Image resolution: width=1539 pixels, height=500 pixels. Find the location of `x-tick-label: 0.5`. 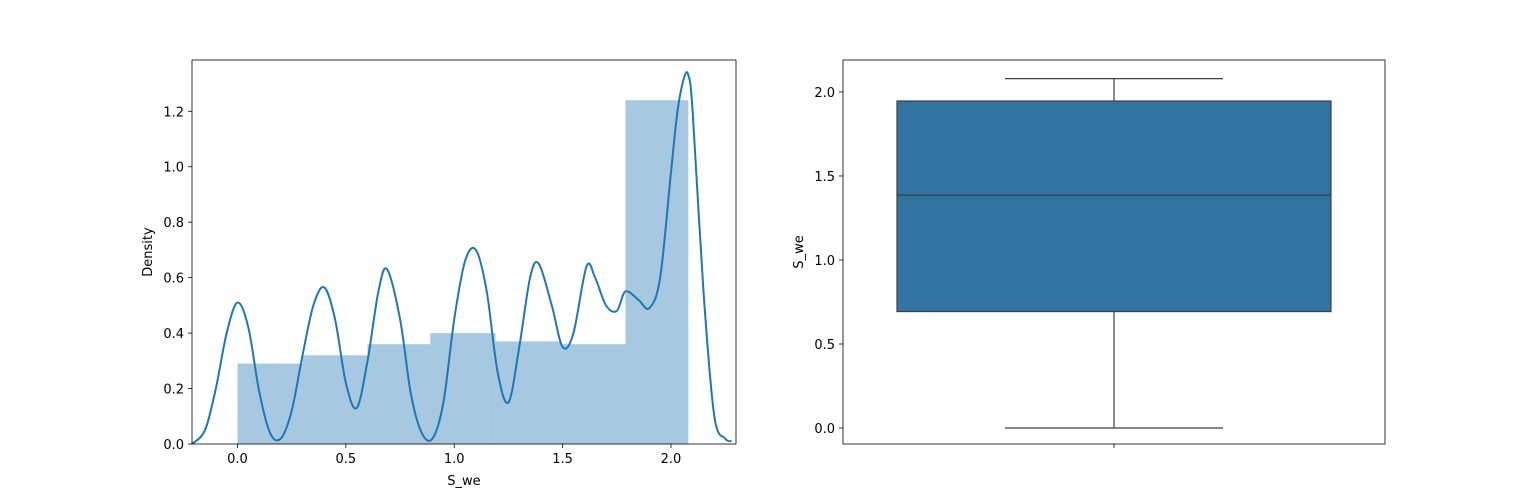

x-tick-label: 0.5 is located at coordinates (346, 459).